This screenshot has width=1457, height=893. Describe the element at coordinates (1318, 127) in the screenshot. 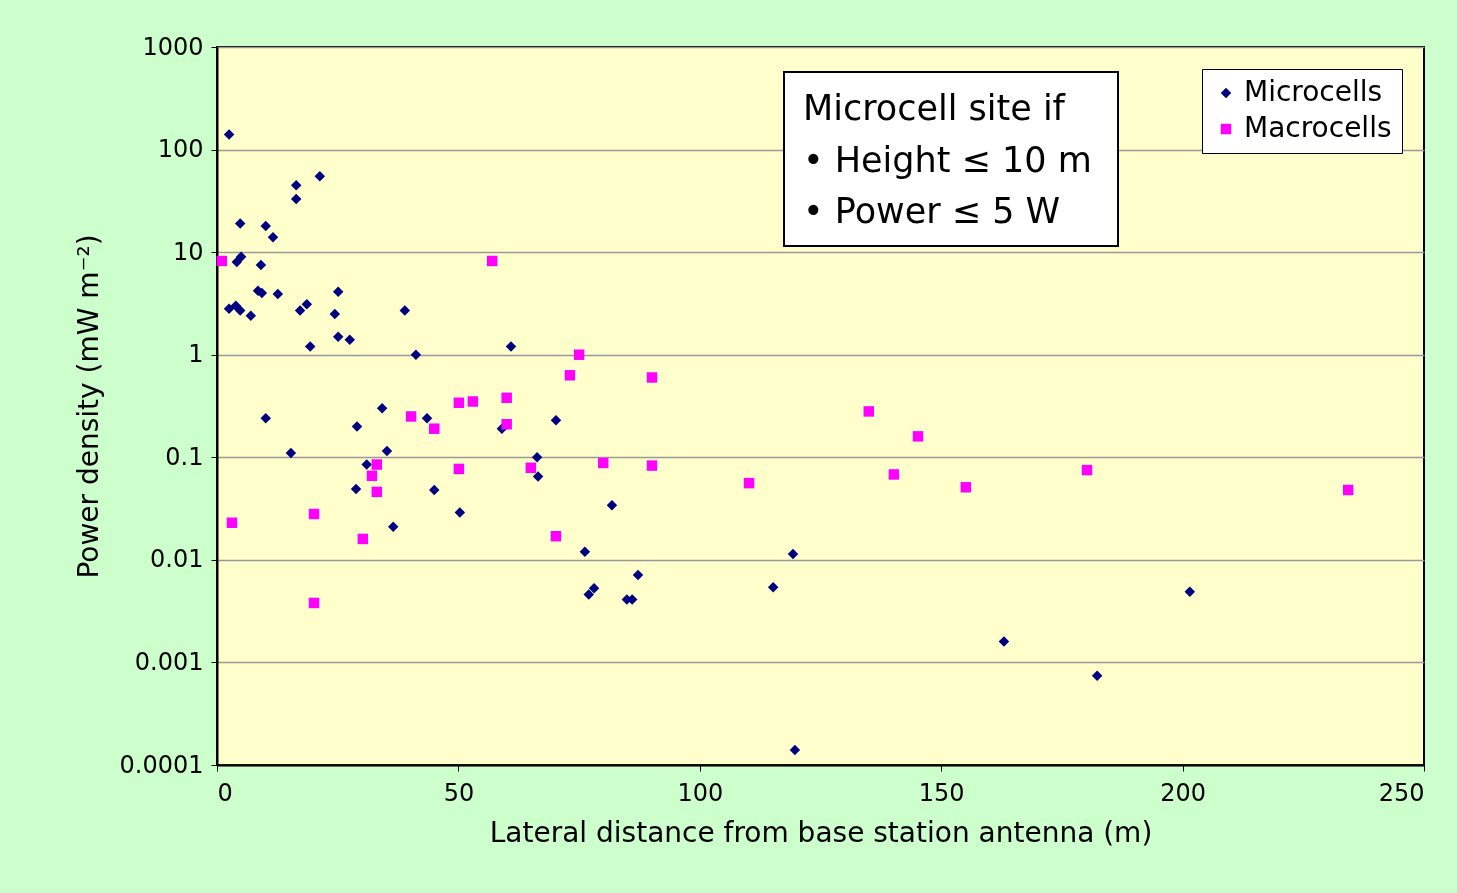

I see `legend-label: Macrocells` at that location.